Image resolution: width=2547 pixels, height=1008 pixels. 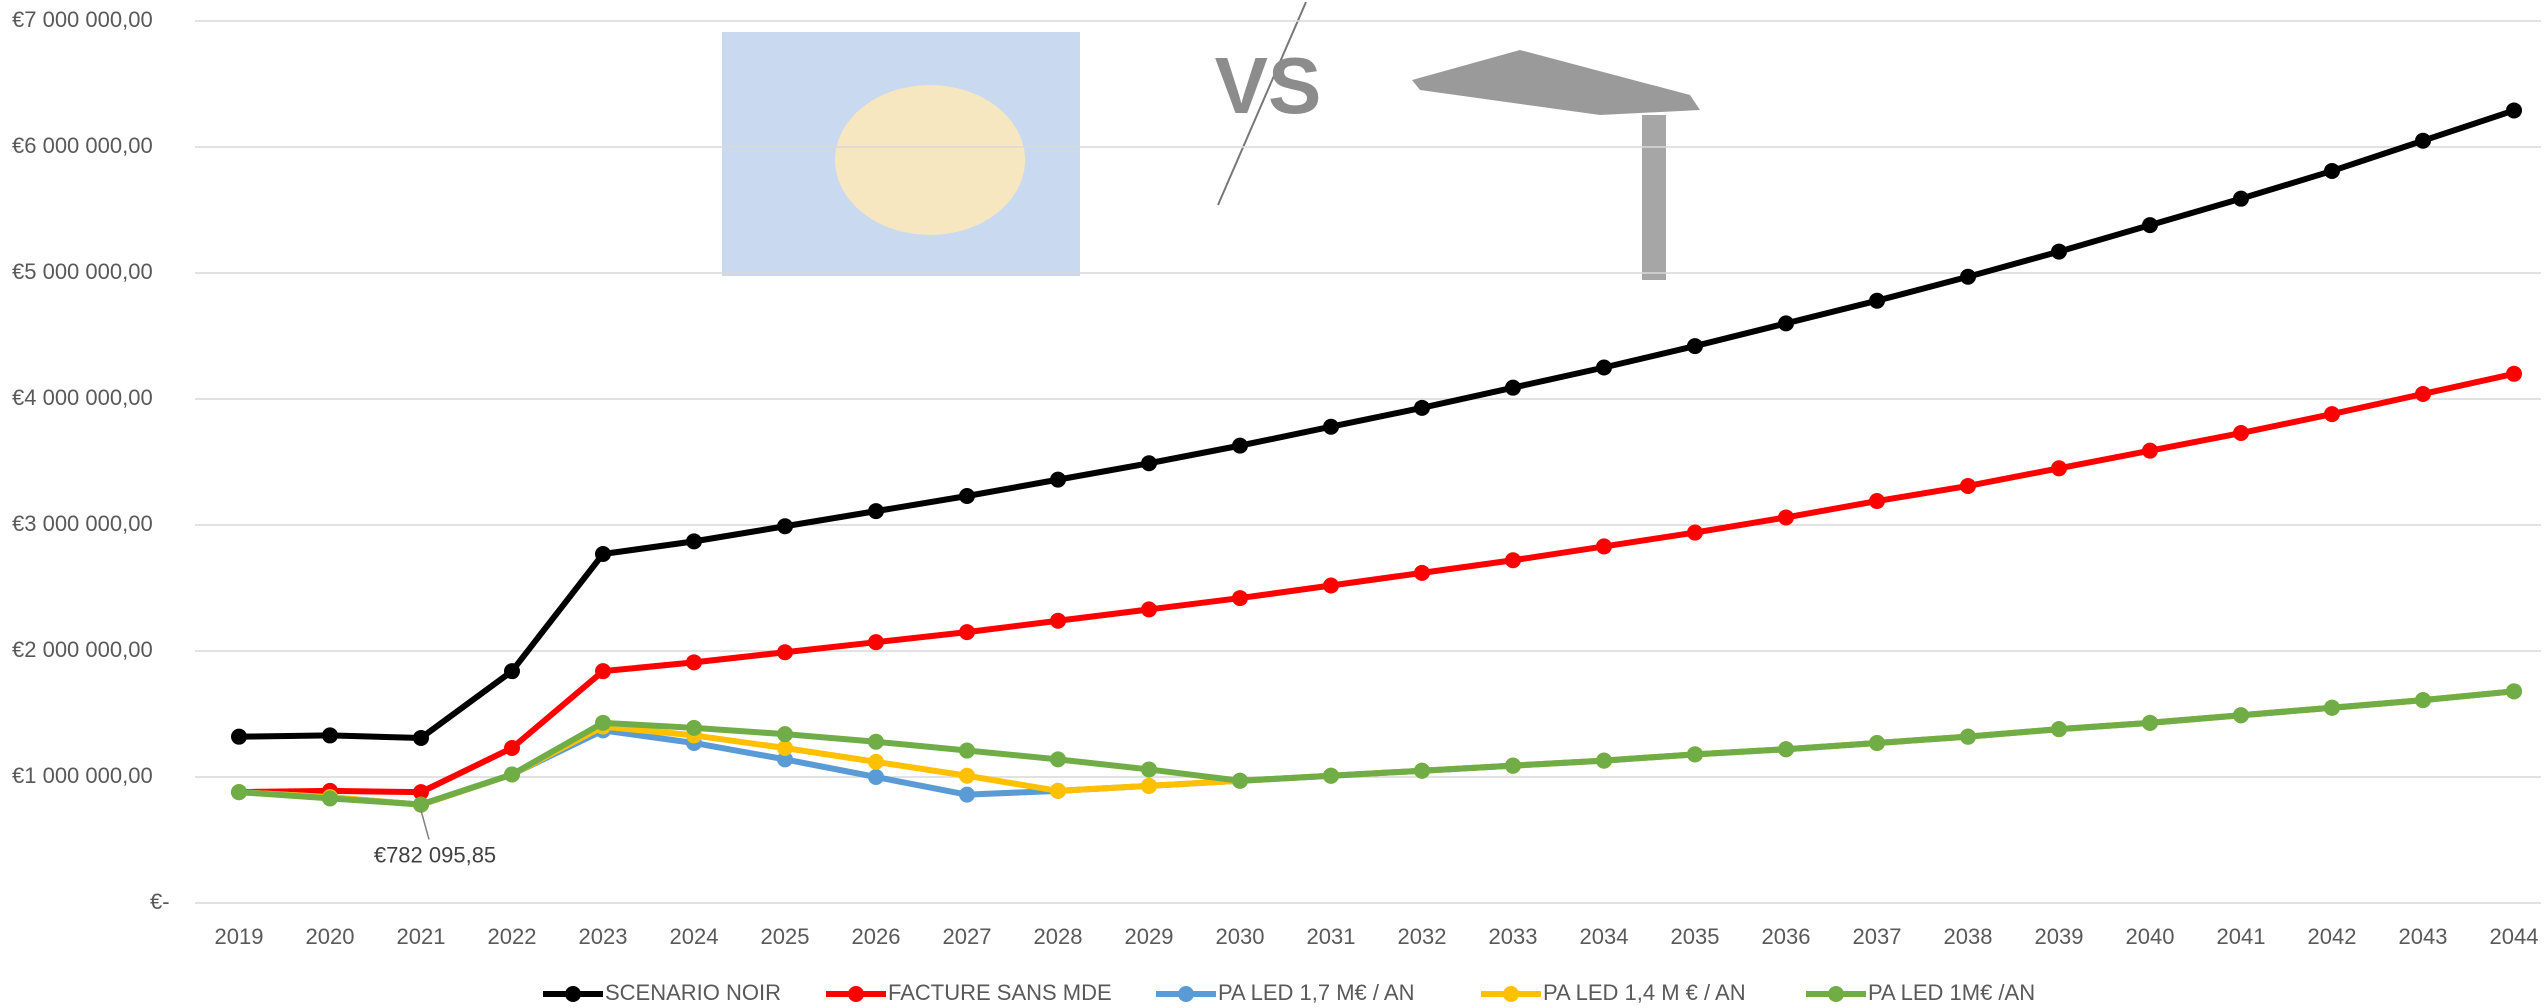 What do you see at coordinates (1058, 936) in the screenshot?
I see `x-tick-label: 2028` at bounding box center [1058, 936].